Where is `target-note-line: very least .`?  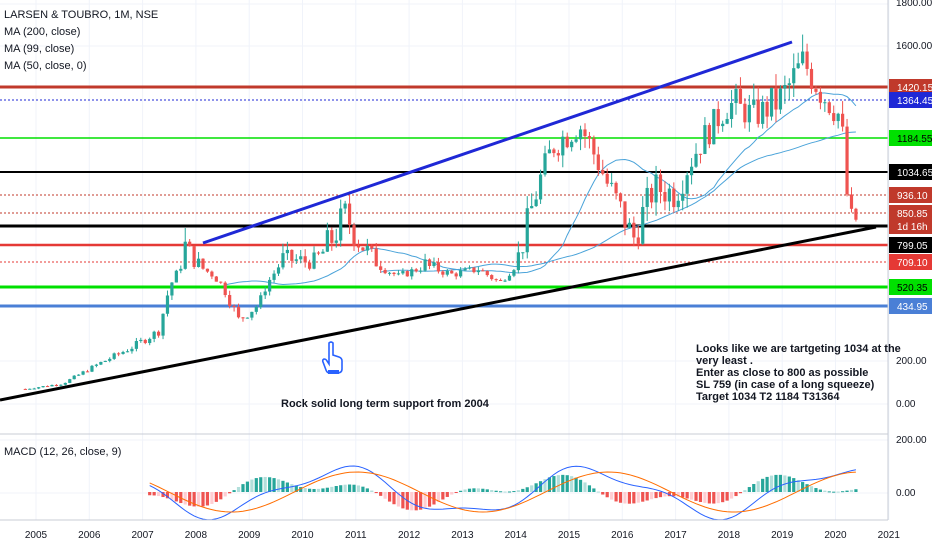 target-note-line: very least . is located at coordinates (724, 361).